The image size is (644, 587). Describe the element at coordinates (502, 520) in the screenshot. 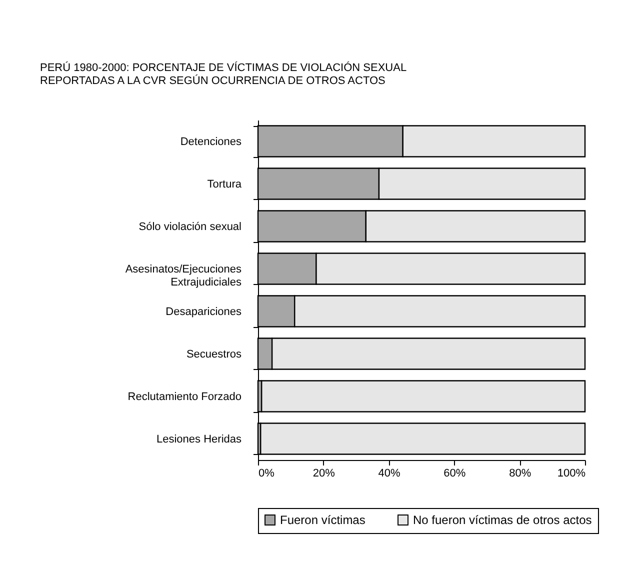

I see `legend-label: No fueron víctimas de otros actos` at that location.